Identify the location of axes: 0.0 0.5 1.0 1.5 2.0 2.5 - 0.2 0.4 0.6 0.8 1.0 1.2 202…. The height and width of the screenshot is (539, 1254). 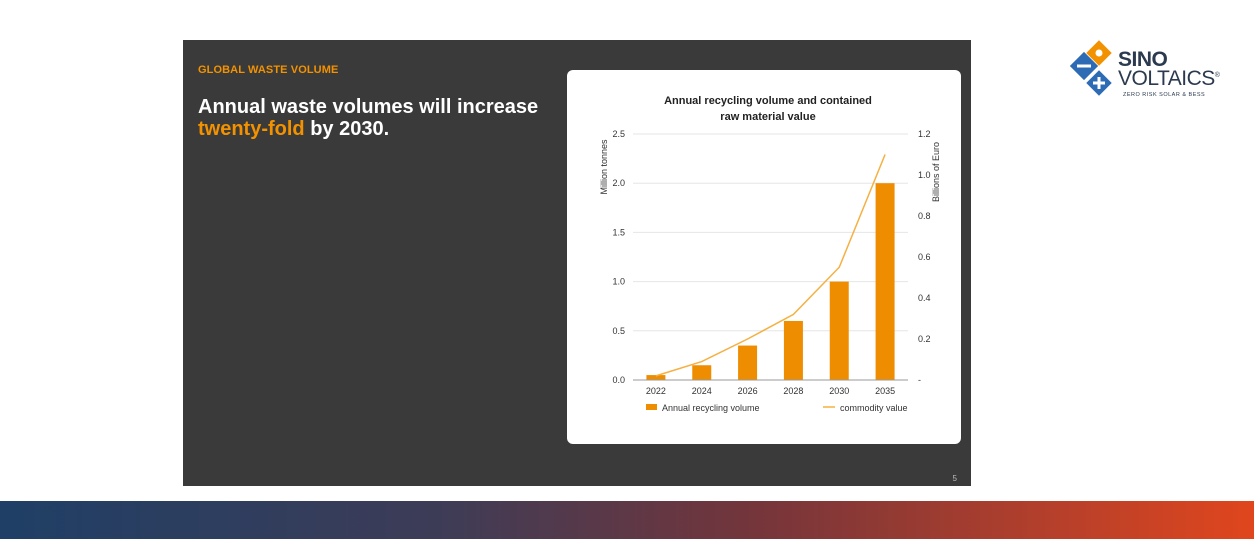
(771, 262).